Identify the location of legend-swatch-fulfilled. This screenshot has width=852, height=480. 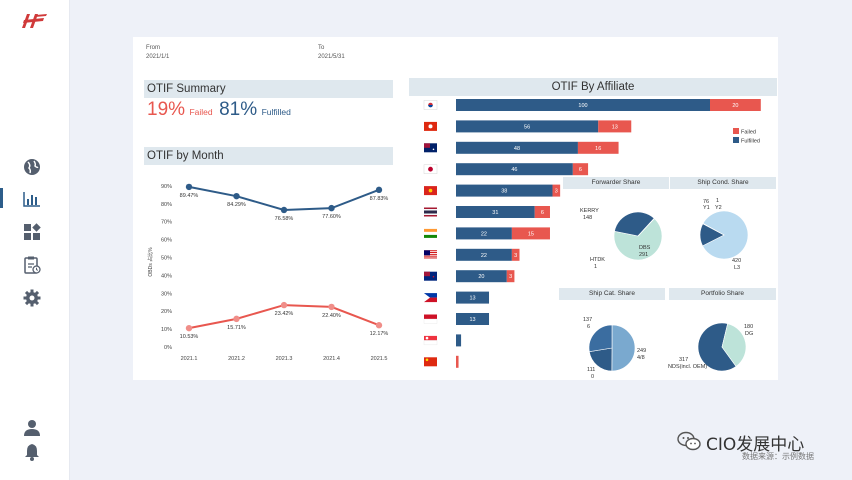
(736, 140).